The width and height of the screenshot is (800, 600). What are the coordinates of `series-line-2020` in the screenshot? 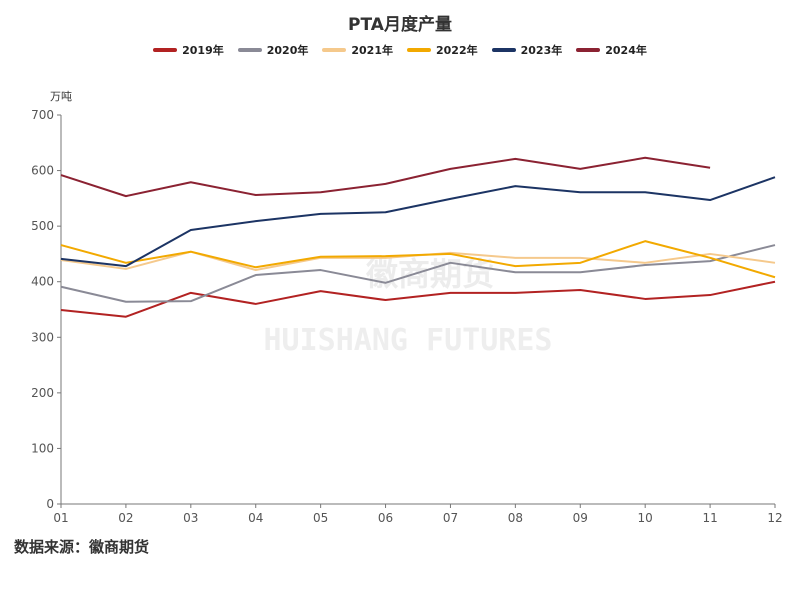 It's located at (418, 273).